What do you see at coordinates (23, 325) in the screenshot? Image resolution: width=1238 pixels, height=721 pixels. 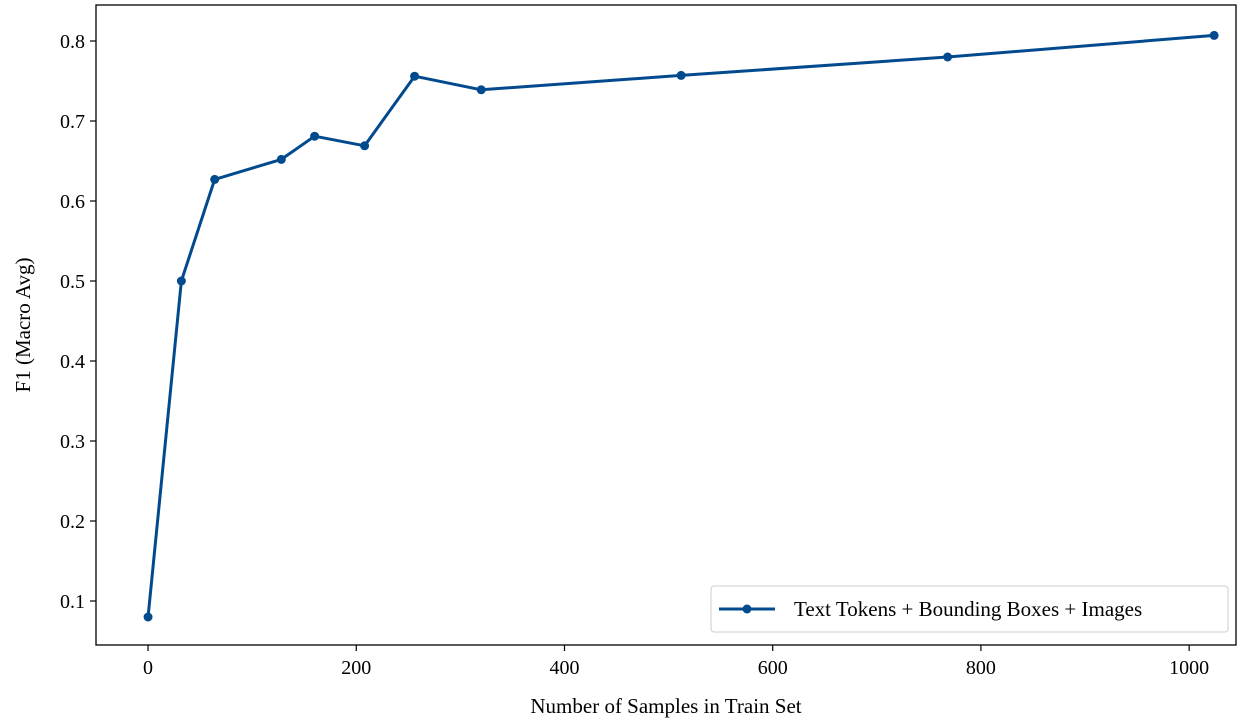 I see `y-axis-title: F1 (Macro Avg)` at bounding box center [23, 325].